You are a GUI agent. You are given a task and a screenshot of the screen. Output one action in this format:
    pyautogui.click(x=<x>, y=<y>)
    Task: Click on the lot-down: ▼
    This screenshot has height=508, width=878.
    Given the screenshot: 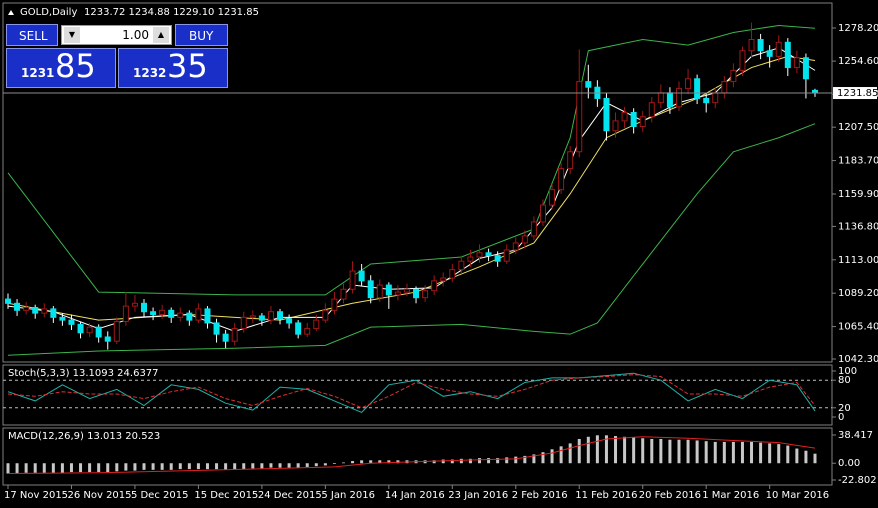 What is the action you would take?
    pyautogui.click(x=72, y=35)
    